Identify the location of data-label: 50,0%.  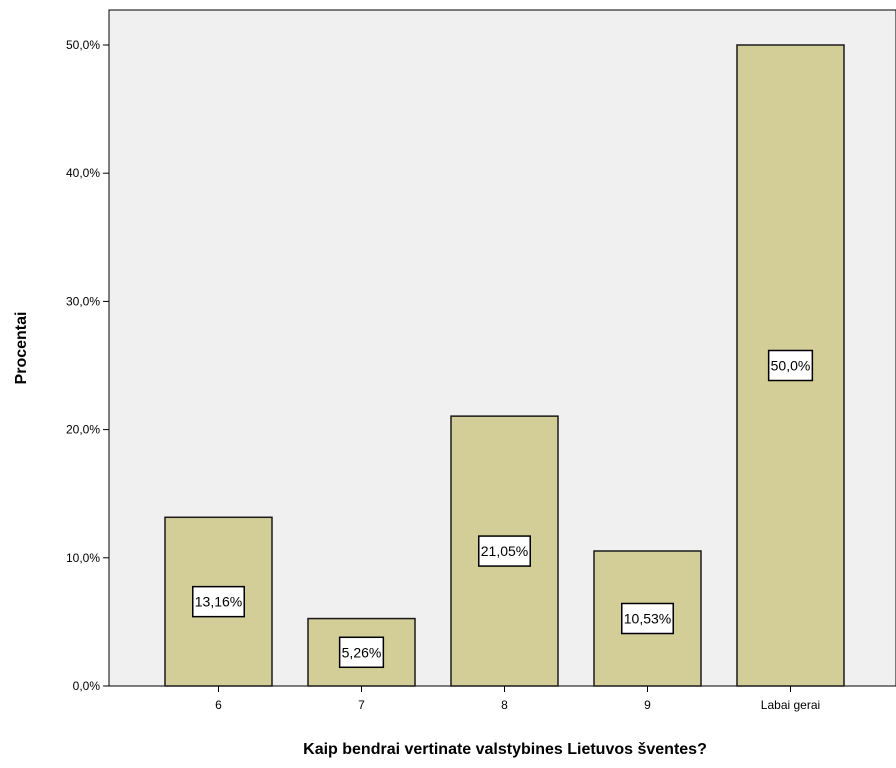
(791, 366).